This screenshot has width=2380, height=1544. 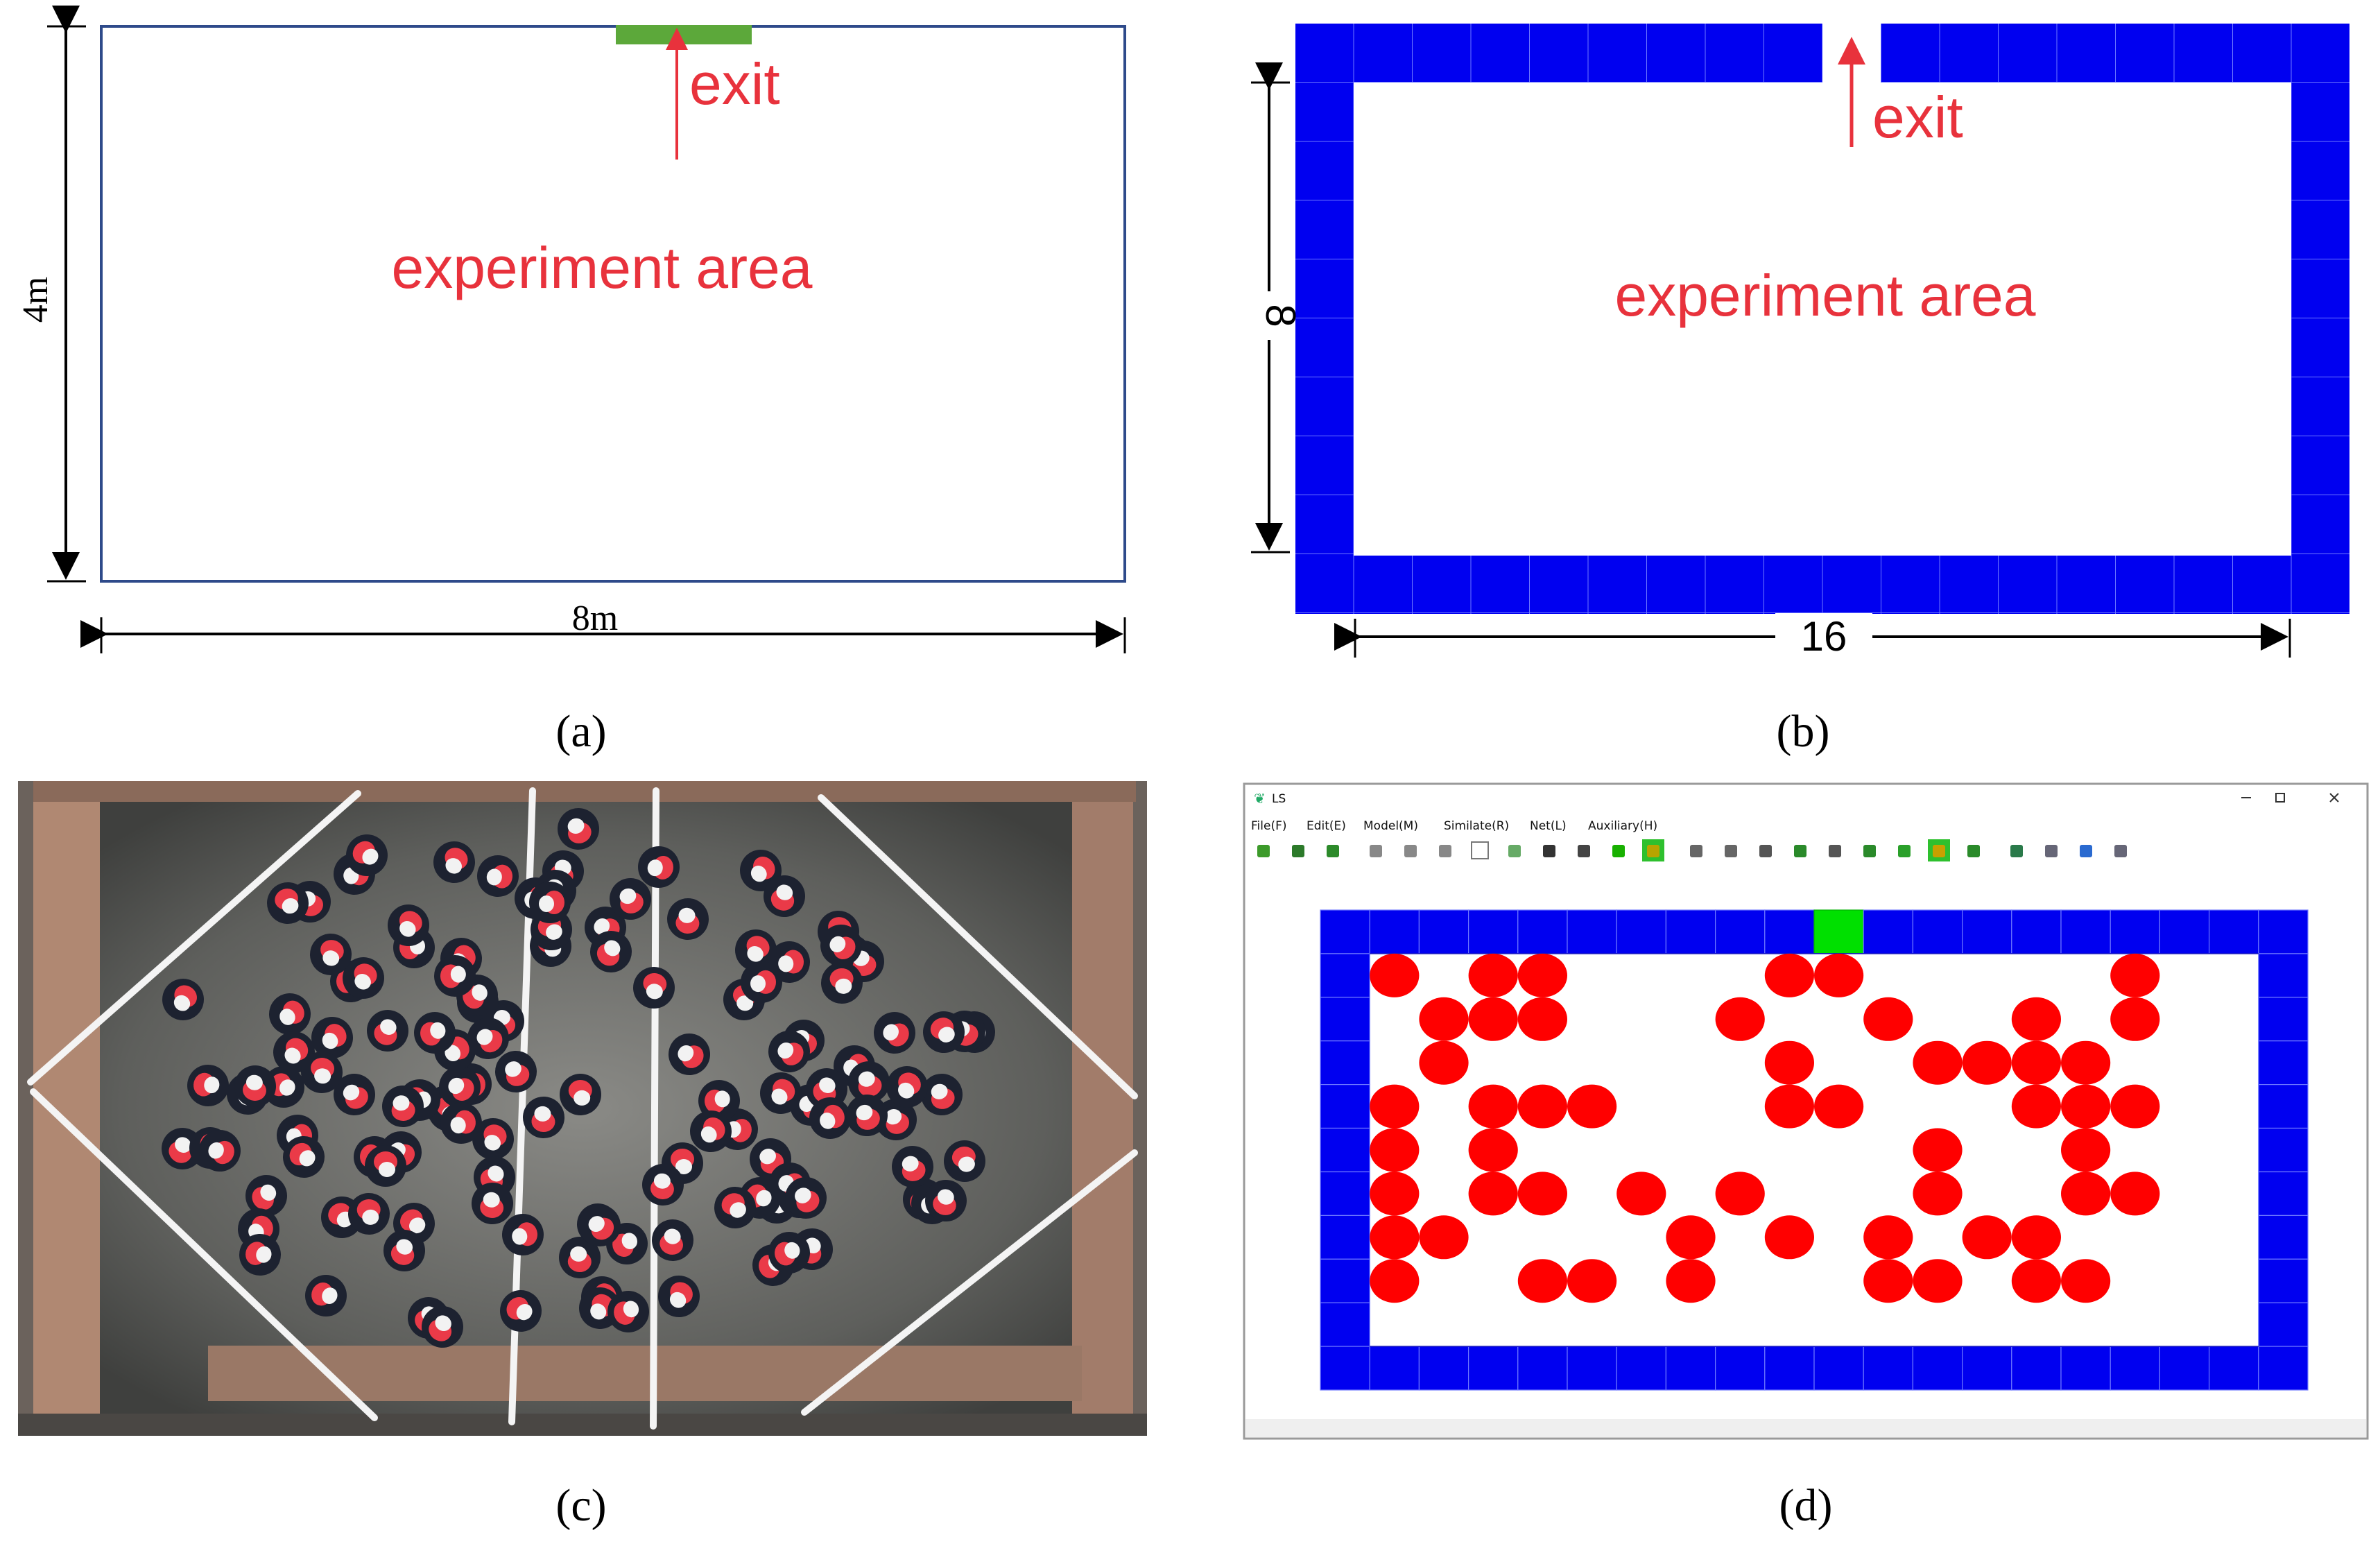 I want to click on crop-icon, so click(x=1731, y=851).